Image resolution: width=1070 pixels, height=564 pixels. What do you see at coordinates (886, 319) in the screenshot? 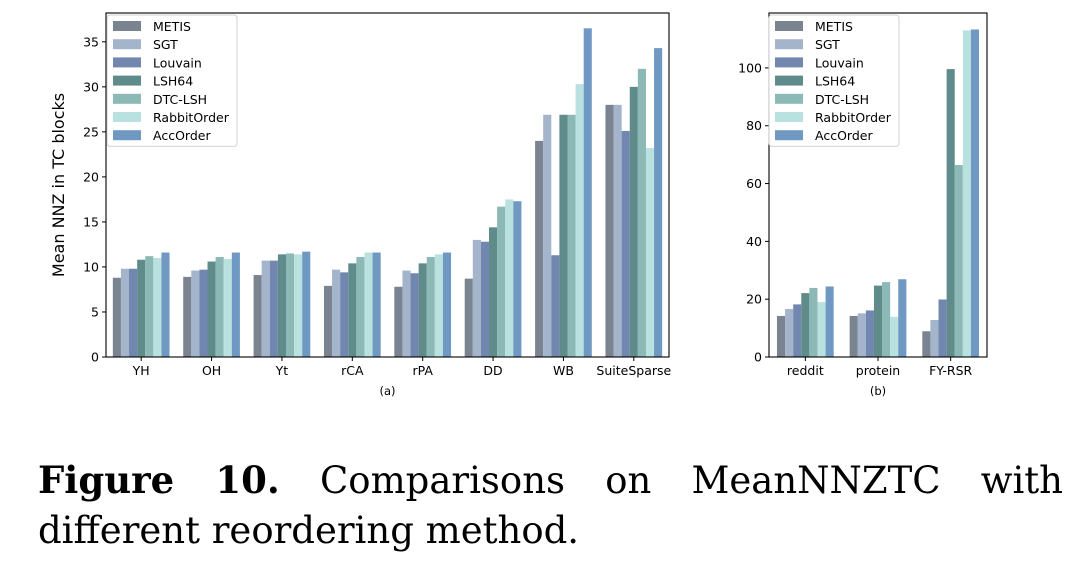
I see `bar-dtc-lsh-protein` at bounding box center [886, 319].